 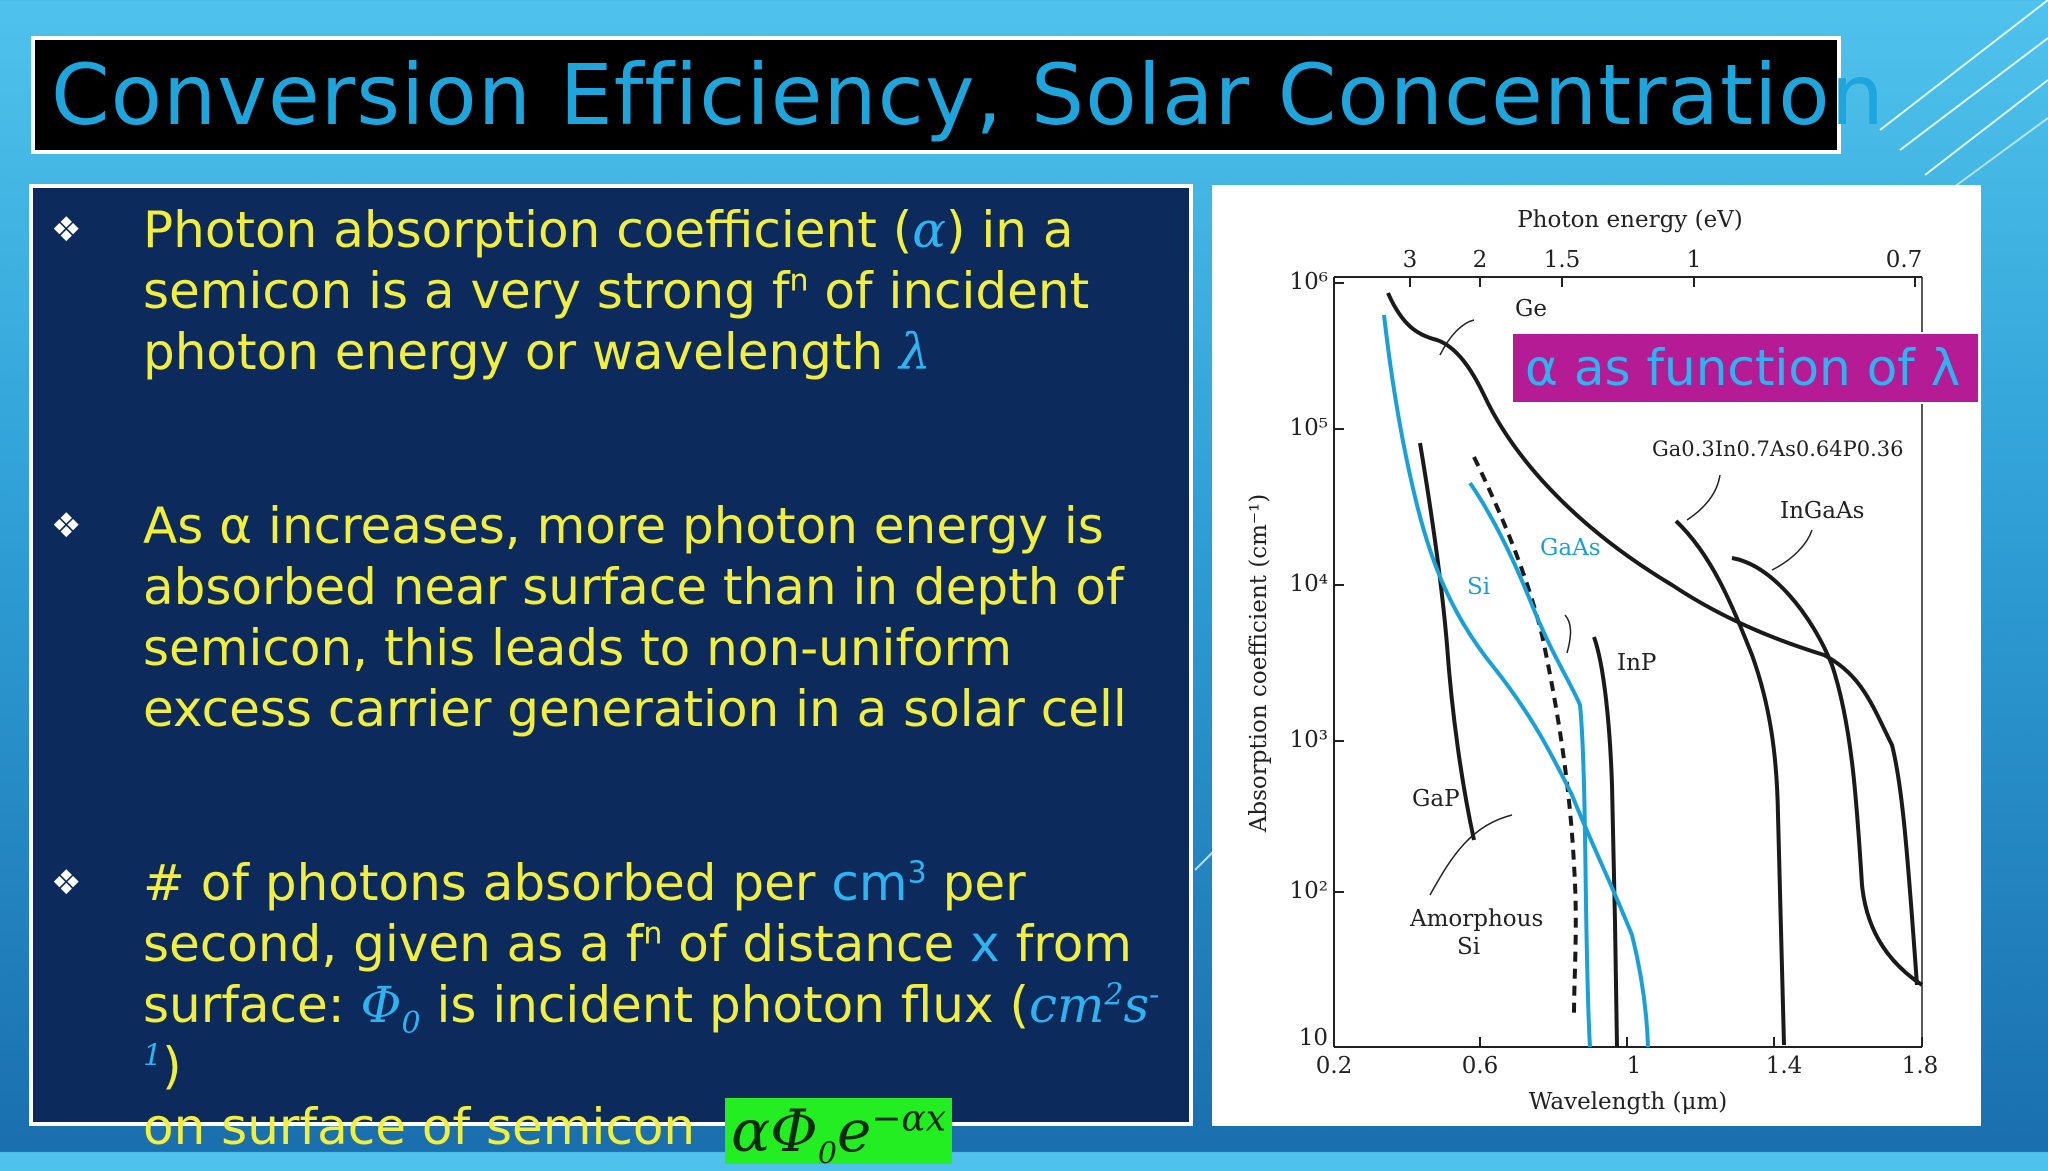 What do you see at coordinates (528, 230) in the screenshot?
I see `bullet-1-part-1: Photon absorption coefficient (` at bounding box center [528, 230].